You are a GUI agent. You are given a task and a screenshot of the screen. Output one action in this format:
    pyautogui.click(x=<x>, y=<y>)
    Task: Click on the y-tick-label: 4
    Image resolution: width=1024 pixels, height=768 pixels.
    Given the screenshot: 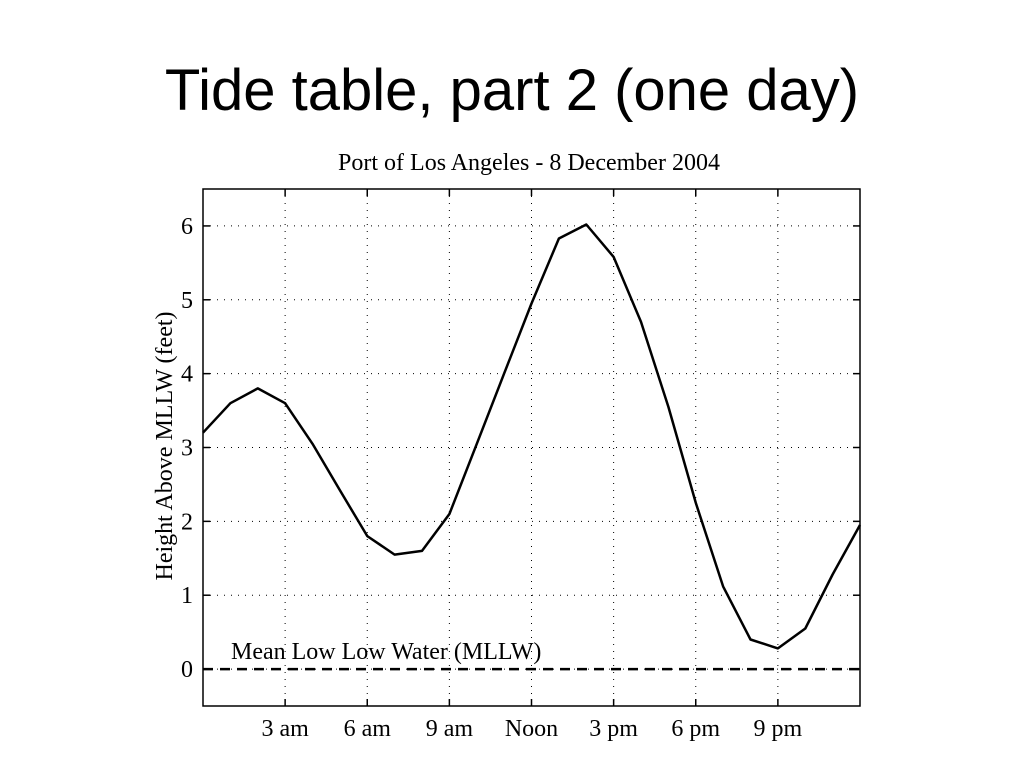 What is the action you would take?
    pyautogui.click(x=187, y=375)
    